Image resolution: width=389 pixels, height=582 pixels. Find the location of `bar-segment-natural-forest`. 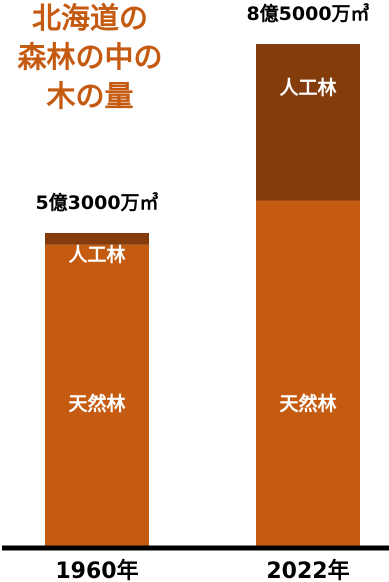

bar-segment-natural-forest is located at coordinates (97, 395).